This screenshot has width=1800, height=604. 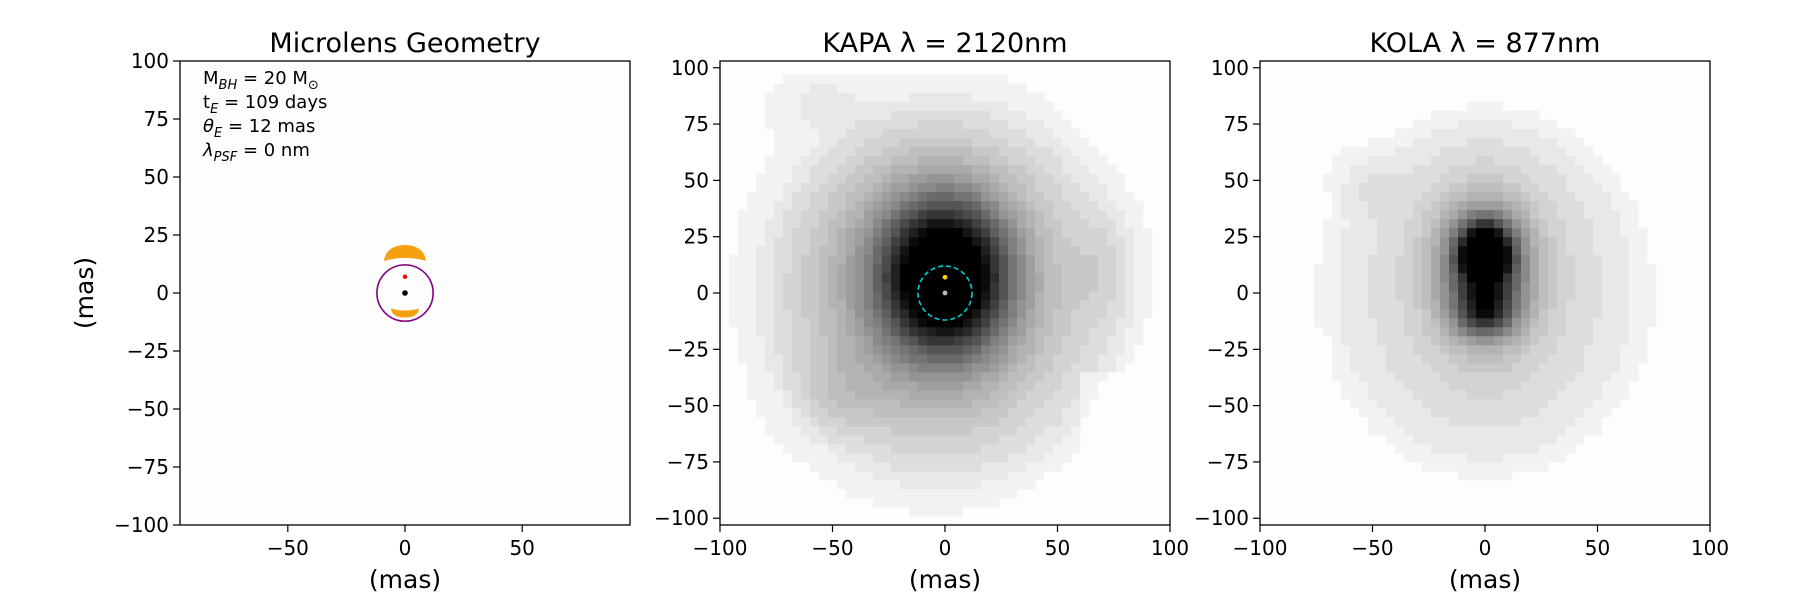 What do you see at coordinates (226, 157) in the screenshot?
I see `annotation-subscript: PSF` at bounding box center [226, 157].